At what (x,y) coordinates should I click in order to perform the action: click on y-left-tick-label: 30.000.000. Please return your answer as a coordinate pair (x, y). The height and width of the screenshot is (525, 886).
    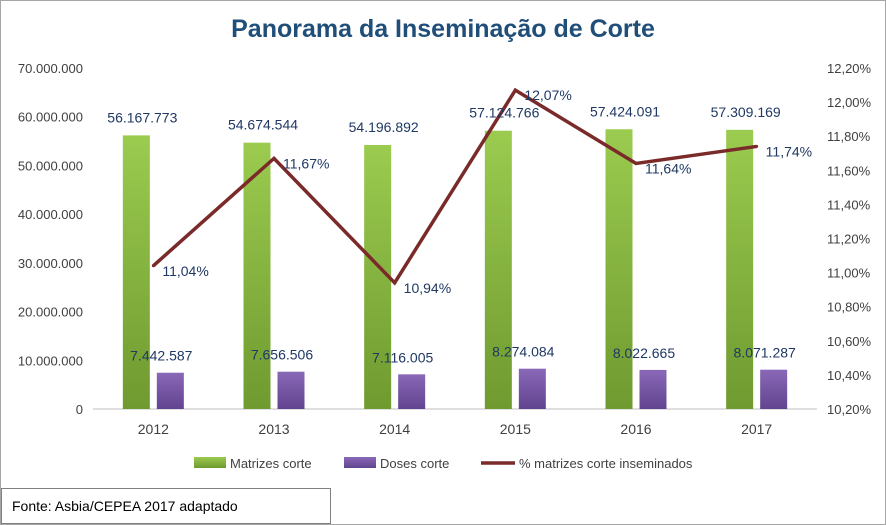
    Looking at the image, I should click on (50, 263).